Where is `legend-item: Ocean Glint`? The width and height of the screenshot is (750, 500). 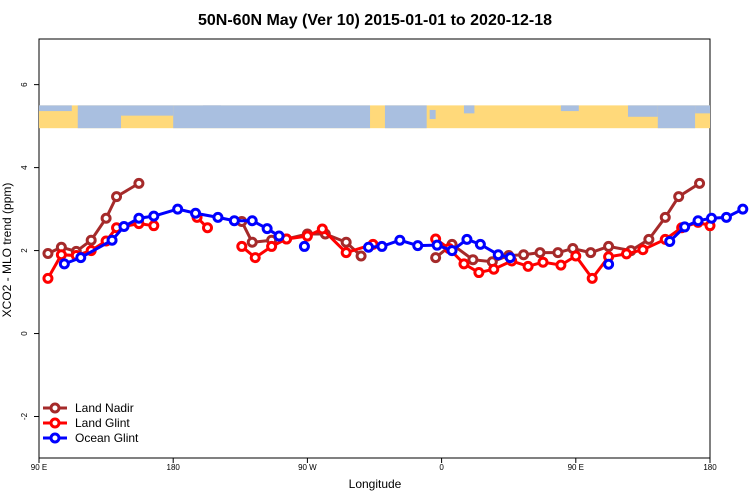 legend-item: Ocean Glint is located at coordinates (91, 438).